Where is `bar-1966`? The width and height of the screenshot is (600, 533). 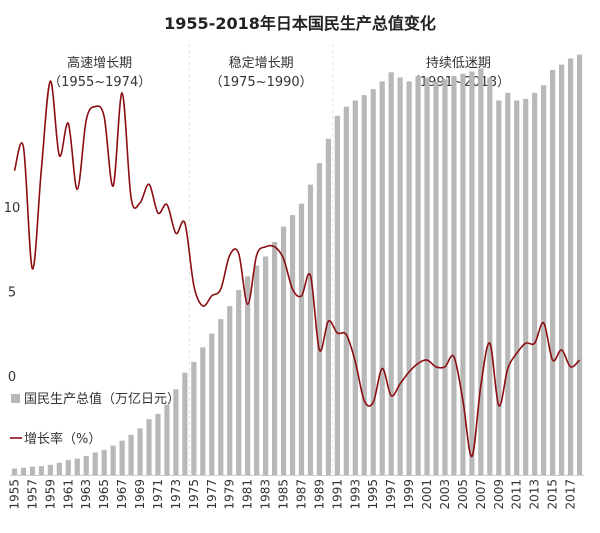 bar-1966 is located at coordinates (113, 460).